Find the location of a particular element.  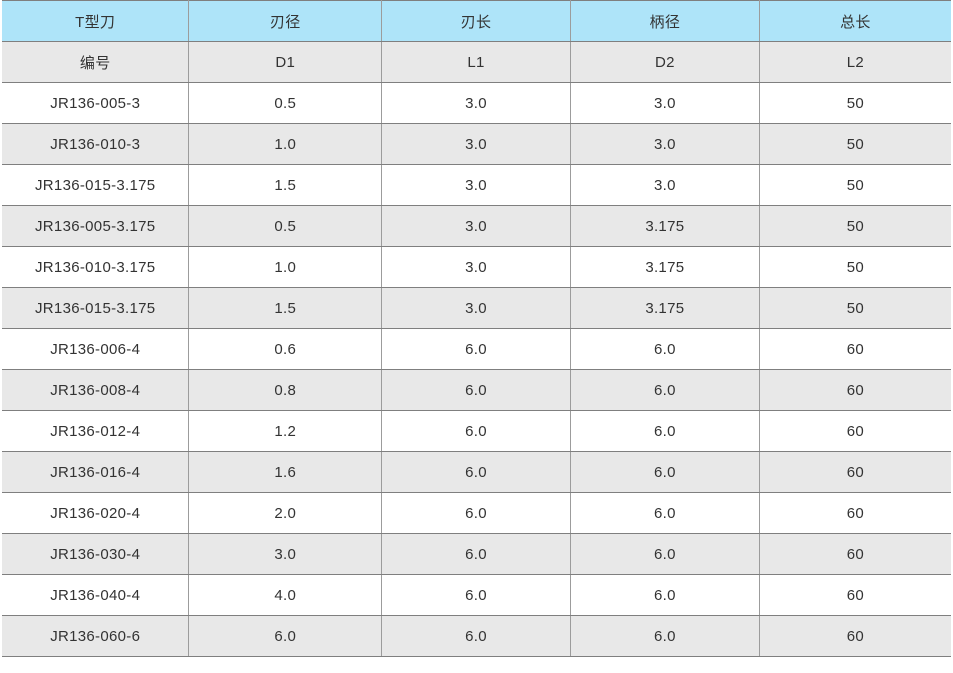

table-row: JR136-015-3.175 1.5 3.0 3.175 50 is located at coordinates (476, 308).